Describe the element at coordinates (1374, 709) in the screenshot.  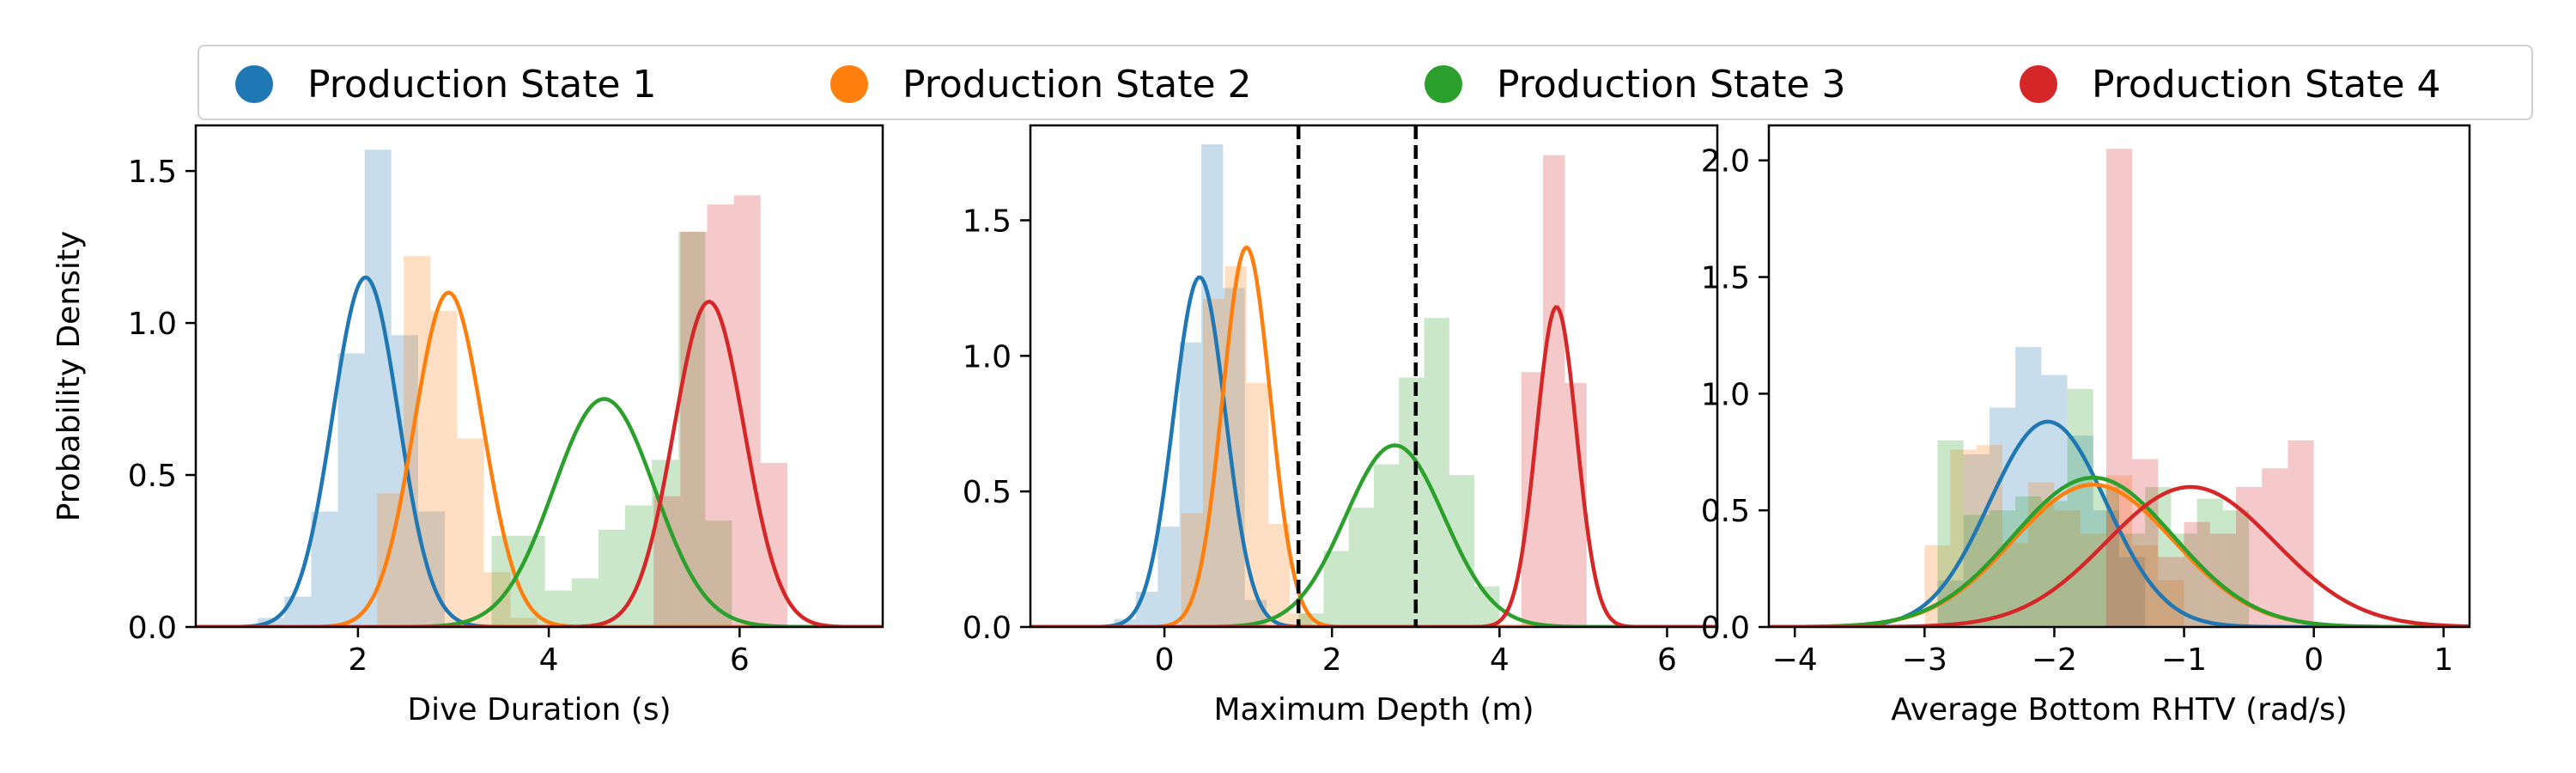
I see `x-axis-label: Maximum Depth (m)` at that location.